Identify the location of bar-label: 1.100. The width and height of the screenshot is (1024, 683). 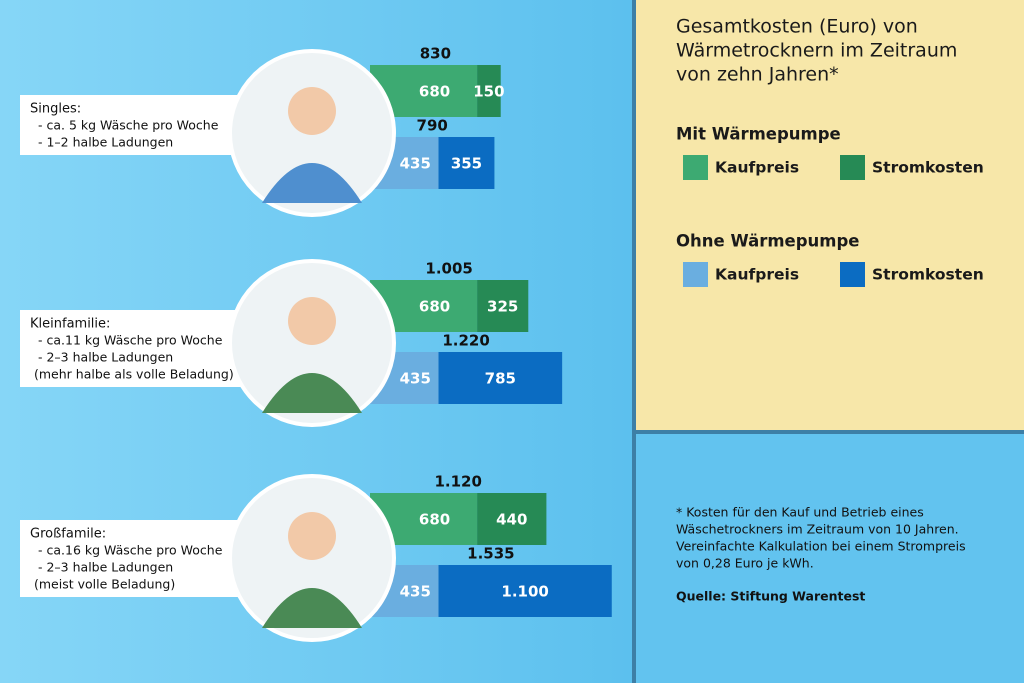
(524, 592).